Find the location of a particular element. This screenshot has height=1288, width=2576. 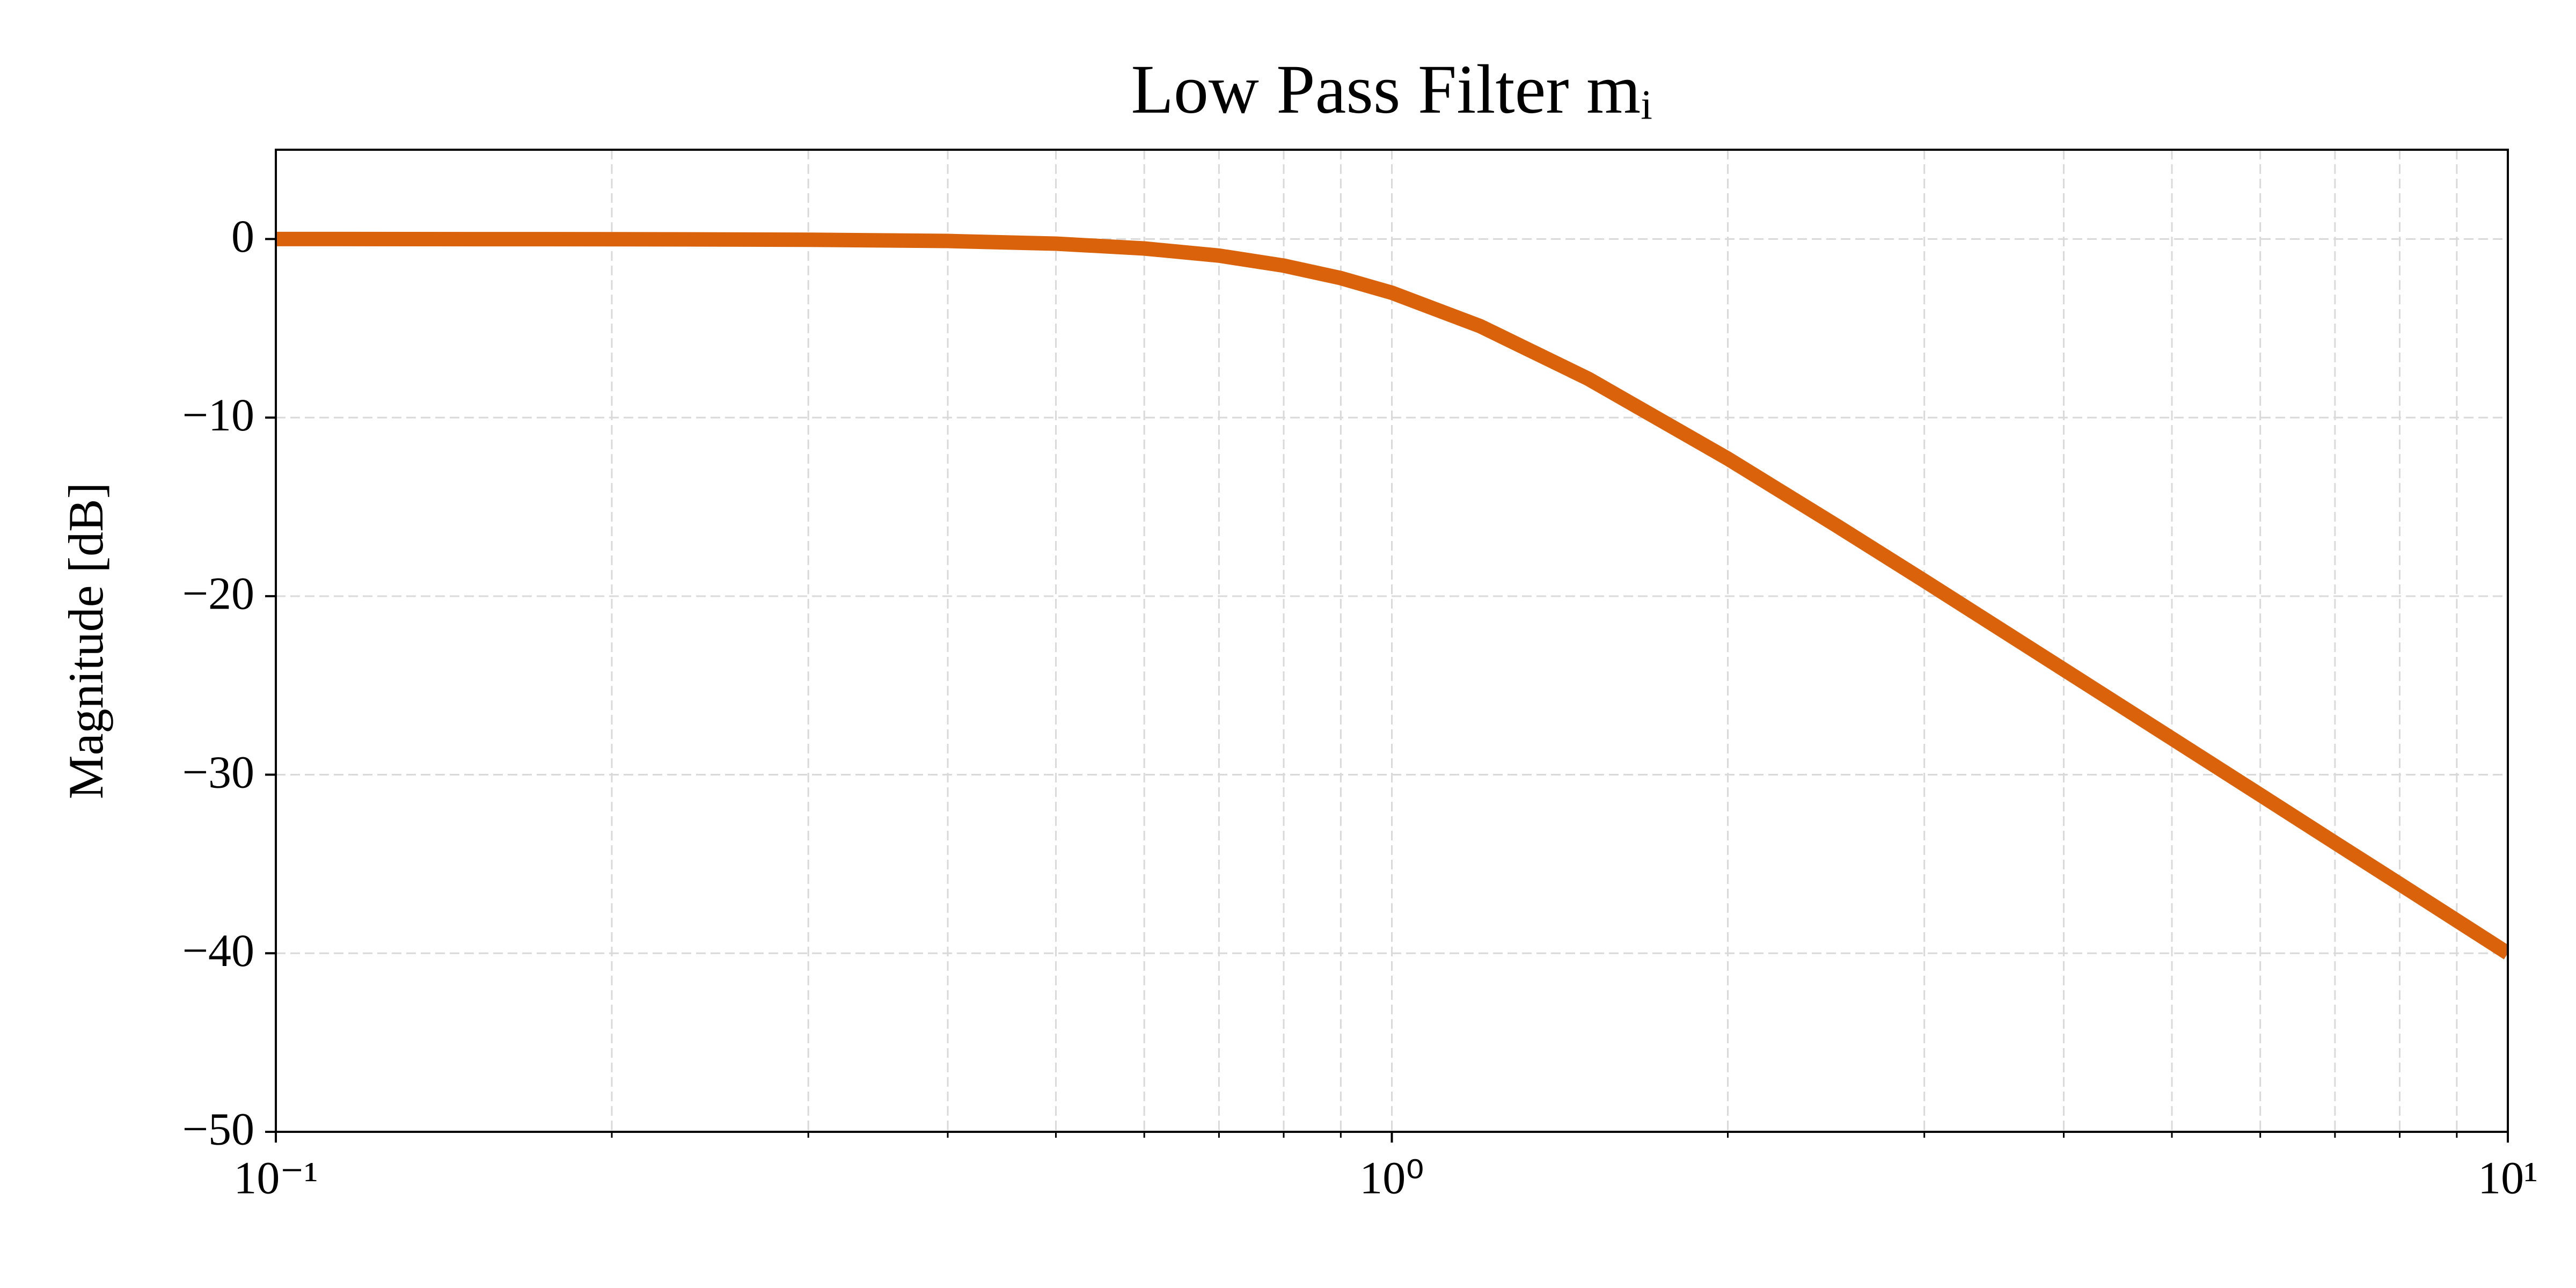

x-tick-label: 10¹ is located at coordinates (2508, 1178).